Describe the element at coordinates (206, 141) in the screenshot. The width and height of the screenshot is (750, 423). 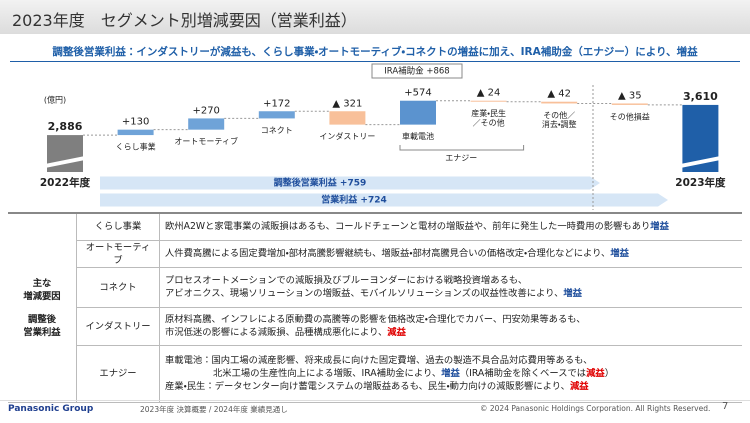
I see `category-label: オートモーティブ` at that location.